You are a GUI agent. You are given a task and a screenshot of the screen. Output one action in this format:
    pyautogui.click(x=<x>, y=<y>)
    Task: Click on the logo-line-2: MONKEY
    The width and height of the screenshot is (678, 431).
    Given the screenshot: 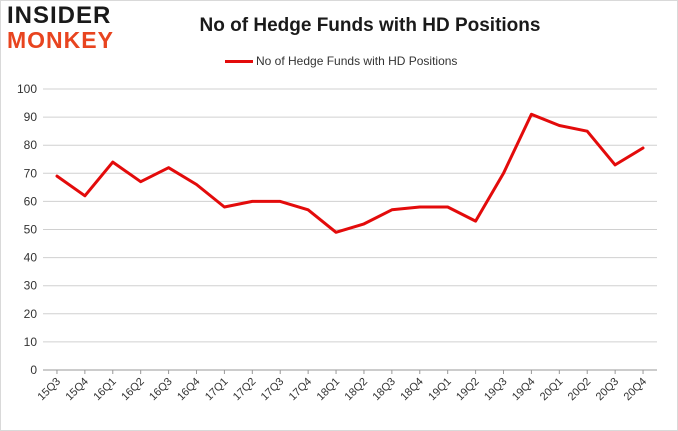 What is the action you would take?
    pyautogui.click(x=60, y=40)
    